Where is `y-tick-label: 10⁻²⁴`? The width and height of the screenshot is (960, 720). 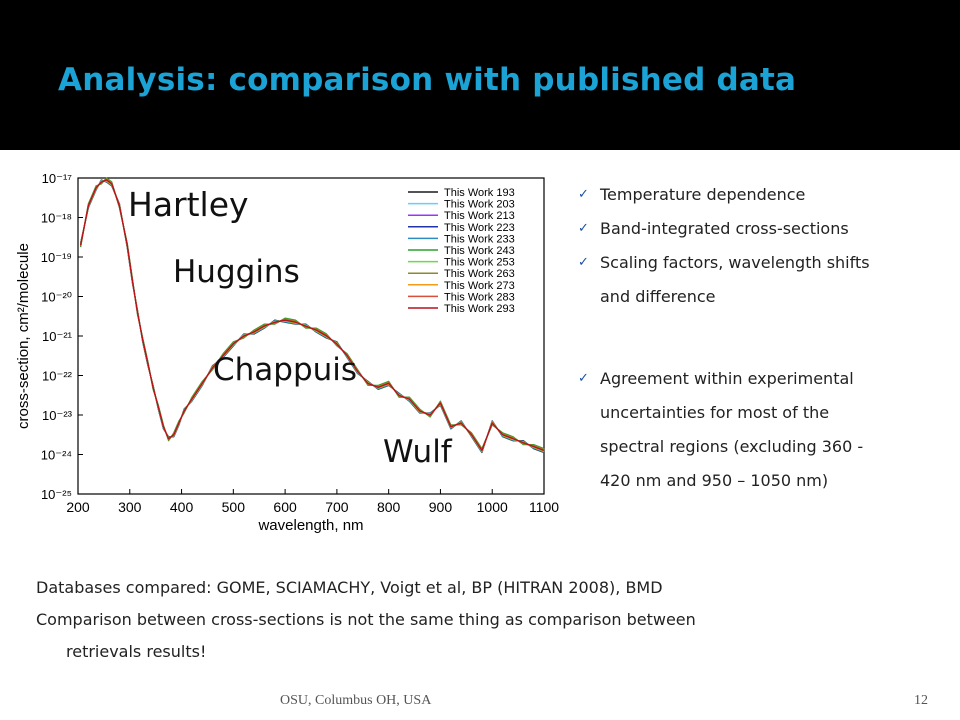
y-tick-label: 10⁻²⁴ is located at coordinates (56, 455).